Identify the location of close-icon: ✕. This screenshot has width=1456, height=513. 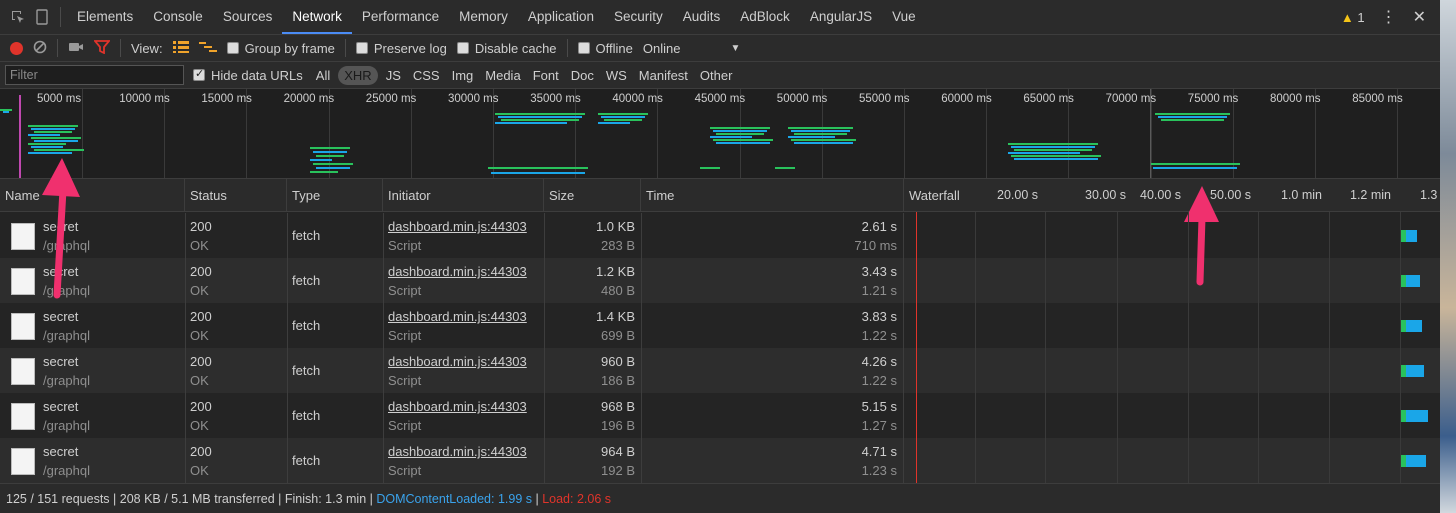
(1419, 17).